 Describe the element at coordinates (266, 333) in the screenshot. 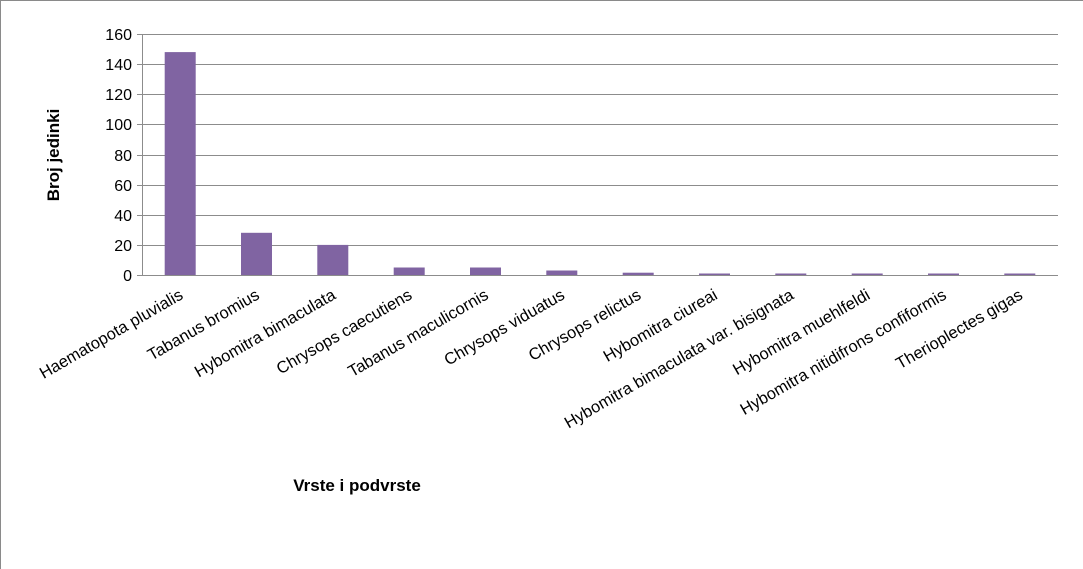

I see `x-tick-label: Hybomitra bimaculata` at that location.